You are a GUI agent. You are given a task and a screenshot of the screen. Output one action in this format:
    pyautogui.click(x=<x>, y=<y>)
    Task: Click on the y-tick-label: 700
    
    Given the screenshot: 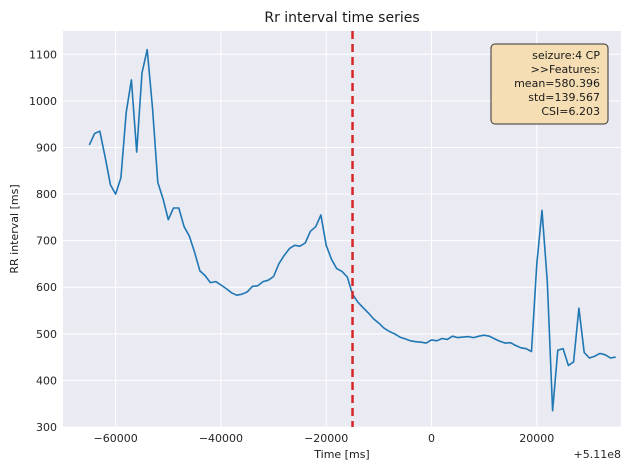 What is the action you would take?
    pyautogui.click(x=46, y=241)
    